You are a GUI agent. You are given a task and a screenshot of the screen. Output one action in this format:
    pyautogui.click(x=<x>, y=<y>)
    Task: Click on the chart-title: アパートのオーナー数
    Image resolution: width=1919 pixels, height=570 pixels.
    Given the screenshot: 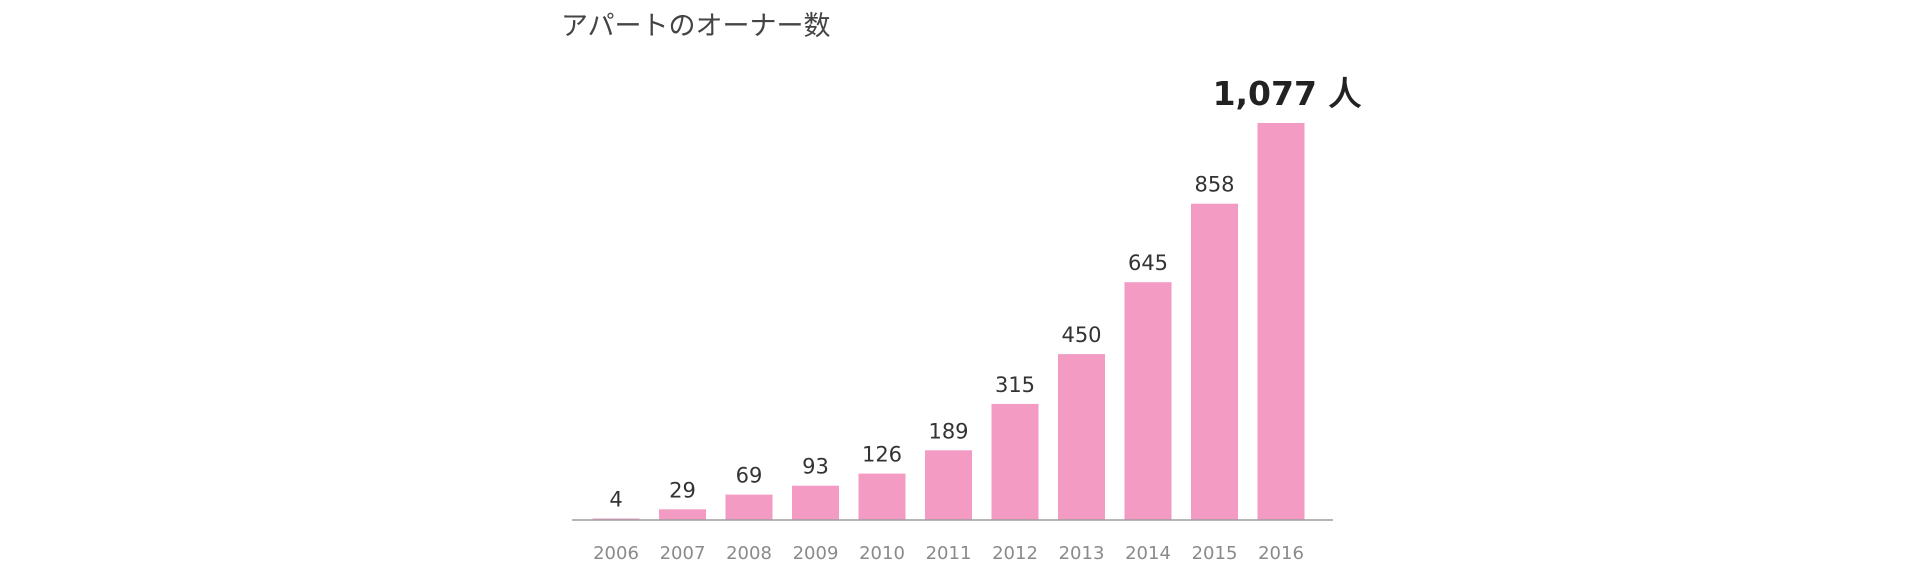 What is the action you would take?
    pyautogui.click(x=695, y=26)
    